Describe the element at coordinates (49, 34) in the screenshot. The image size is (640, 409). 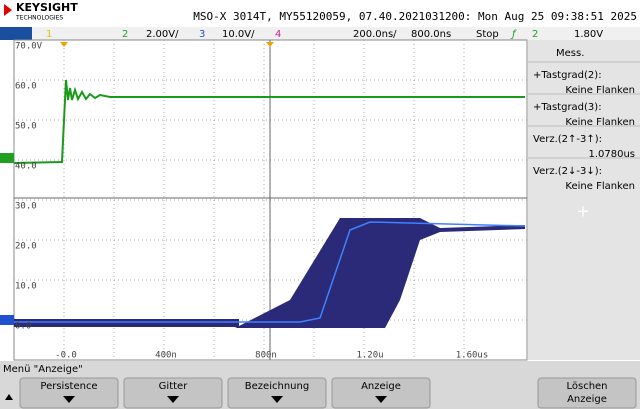
I see `ch1: 1` at that location.